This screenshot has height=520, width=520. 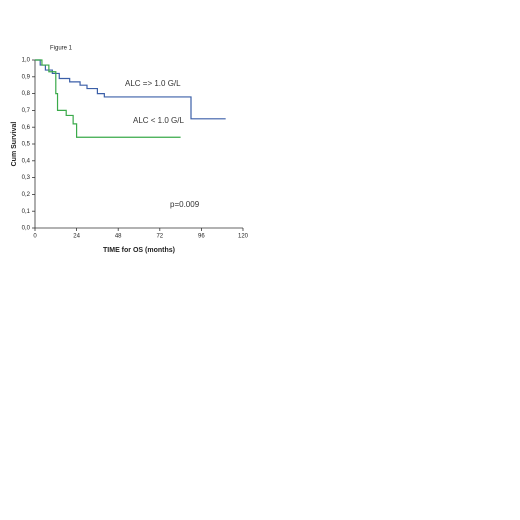 What do you see at coordinates (26, 94) in the screenshot?
I see `y-tick-label: 0,8` at bounding box center [26, 94].